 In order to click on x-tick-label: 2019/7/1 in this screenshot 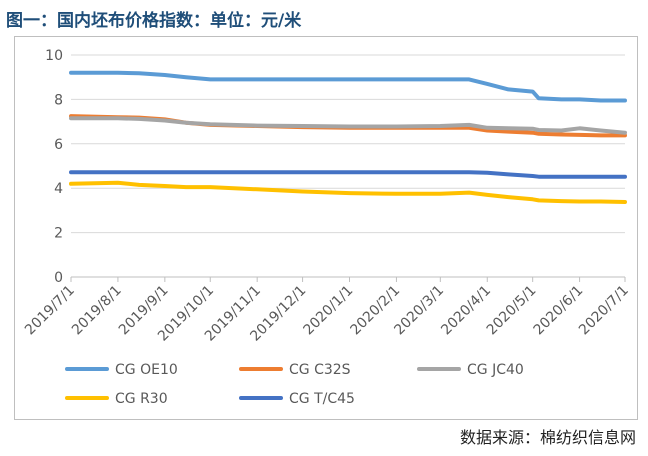, I will do `click(50, 311)`.